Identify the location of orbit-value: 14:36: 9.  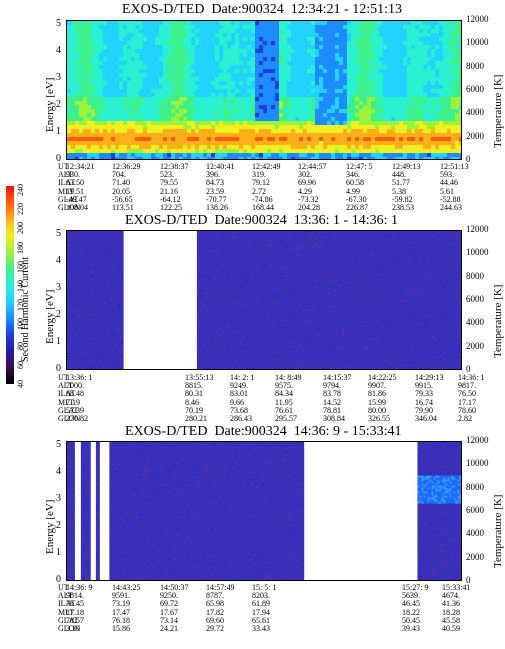
(79, 587).